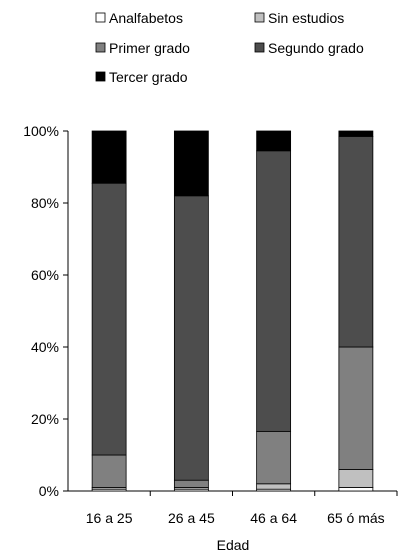 The width and height of the screenshot is (404, 557). I want to click on y-tick-label: 40%, so click(45, 347).